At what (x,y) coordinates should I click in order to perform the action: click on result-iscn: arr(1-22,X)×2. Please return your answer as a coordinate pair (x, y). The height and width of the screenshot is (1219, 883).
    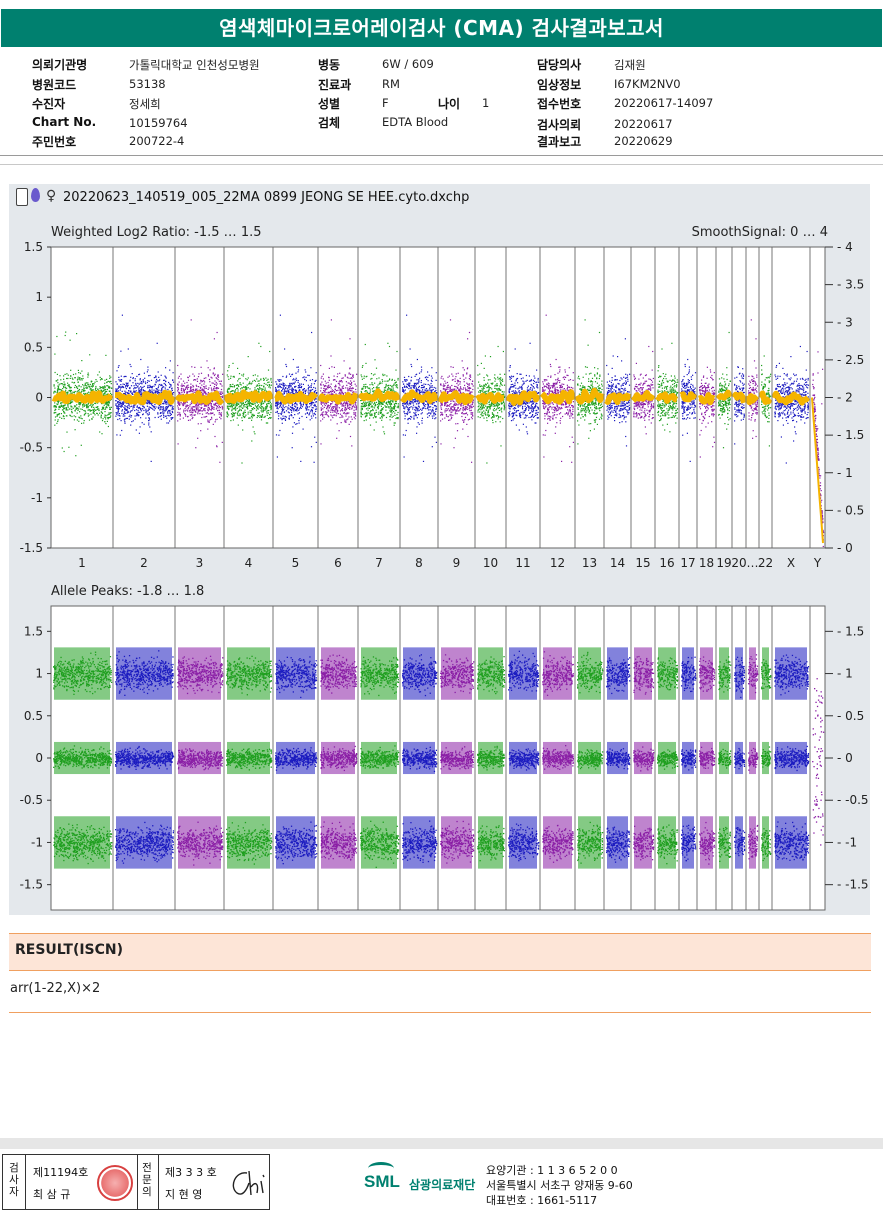
    Looking at the image, I should click on (55, 988).